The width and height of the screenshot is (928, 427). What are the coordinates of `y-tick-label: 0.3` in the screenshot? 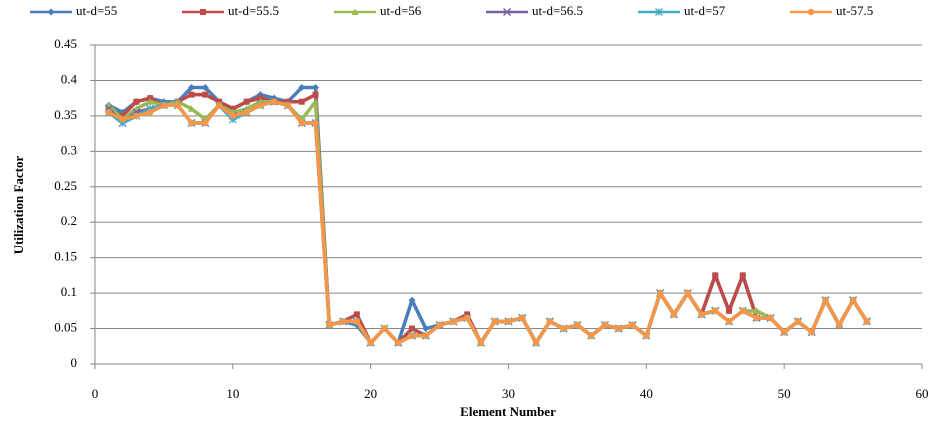 It's located at (69, 149).